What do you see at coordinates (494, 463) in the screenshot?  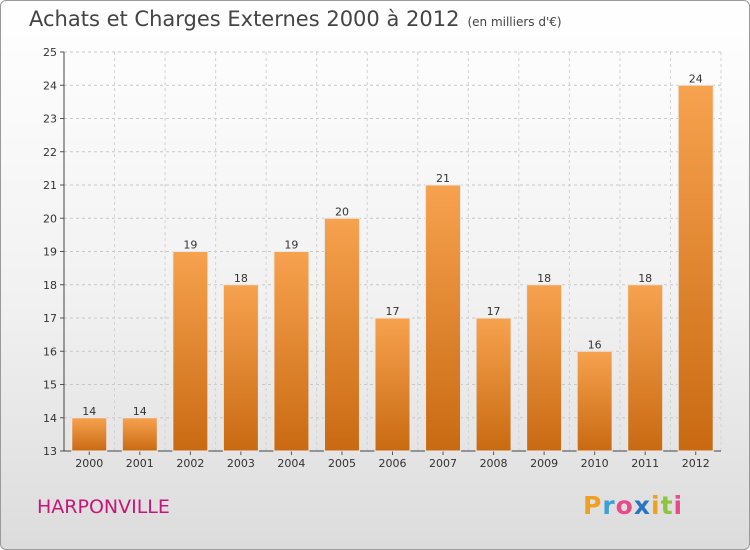 I see `x-tick-label: 2008` at bounding box center [494, 463].